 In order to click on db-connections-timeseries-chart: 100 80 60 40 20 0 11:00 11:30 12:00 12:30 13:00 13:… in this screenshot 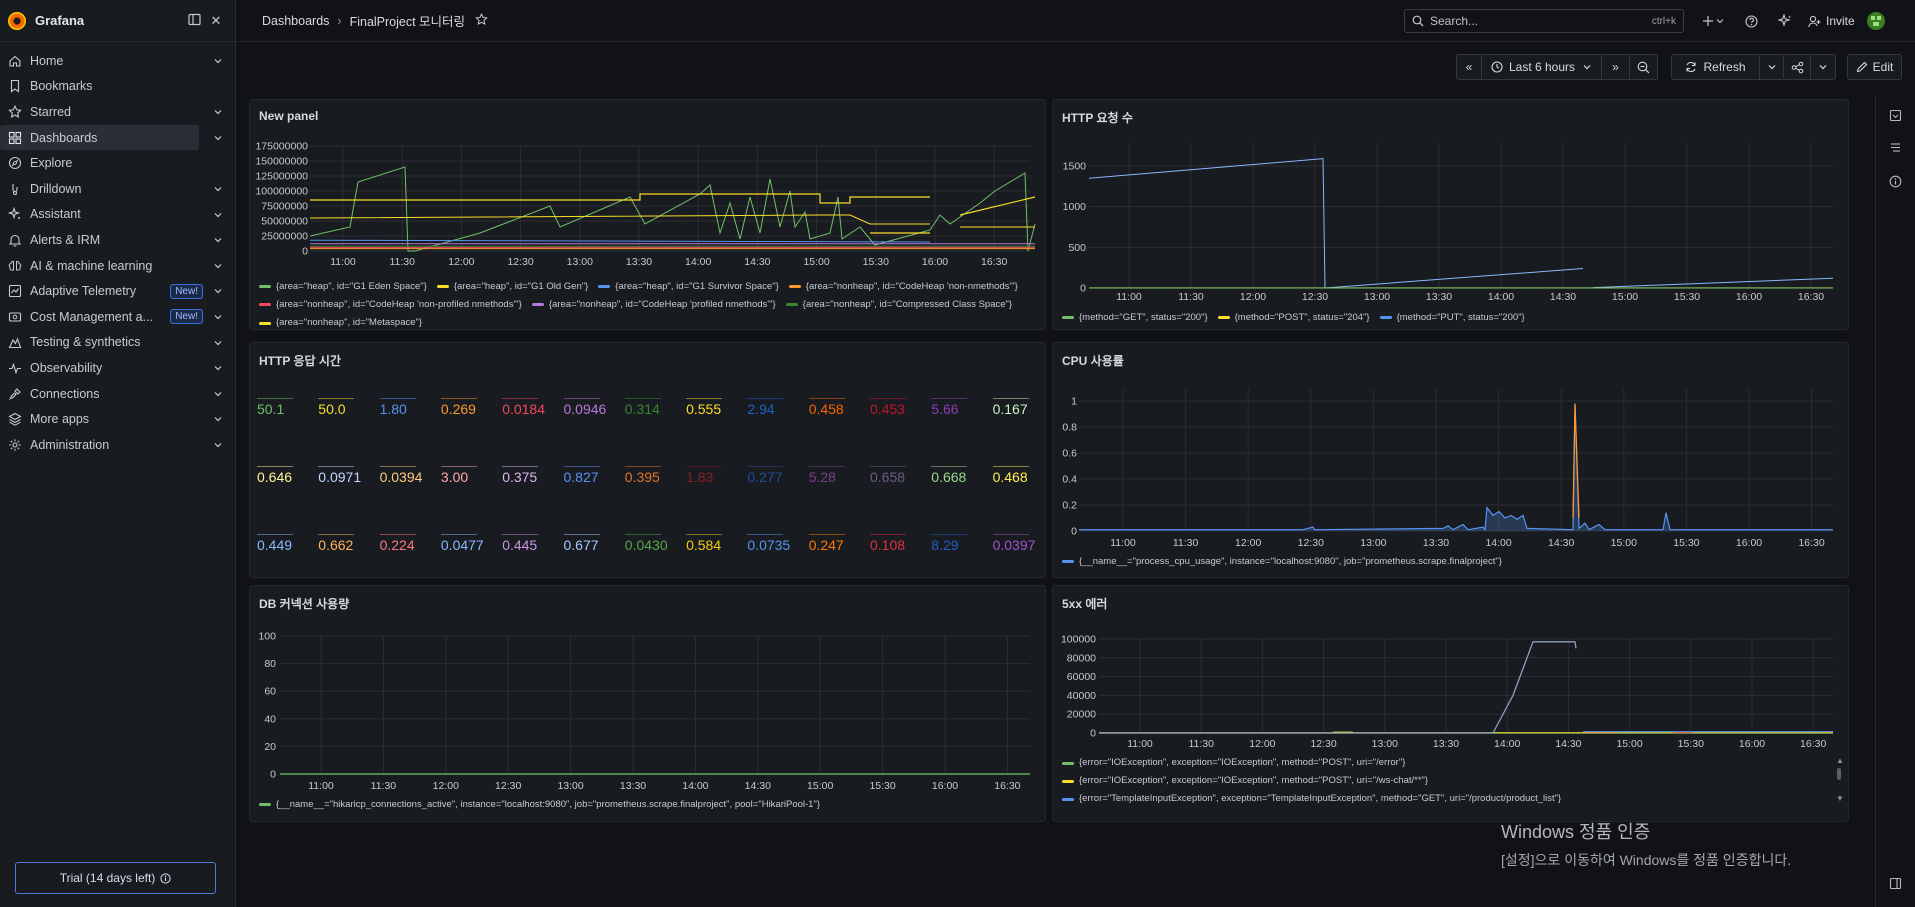, I will do `click(648, 704)`.